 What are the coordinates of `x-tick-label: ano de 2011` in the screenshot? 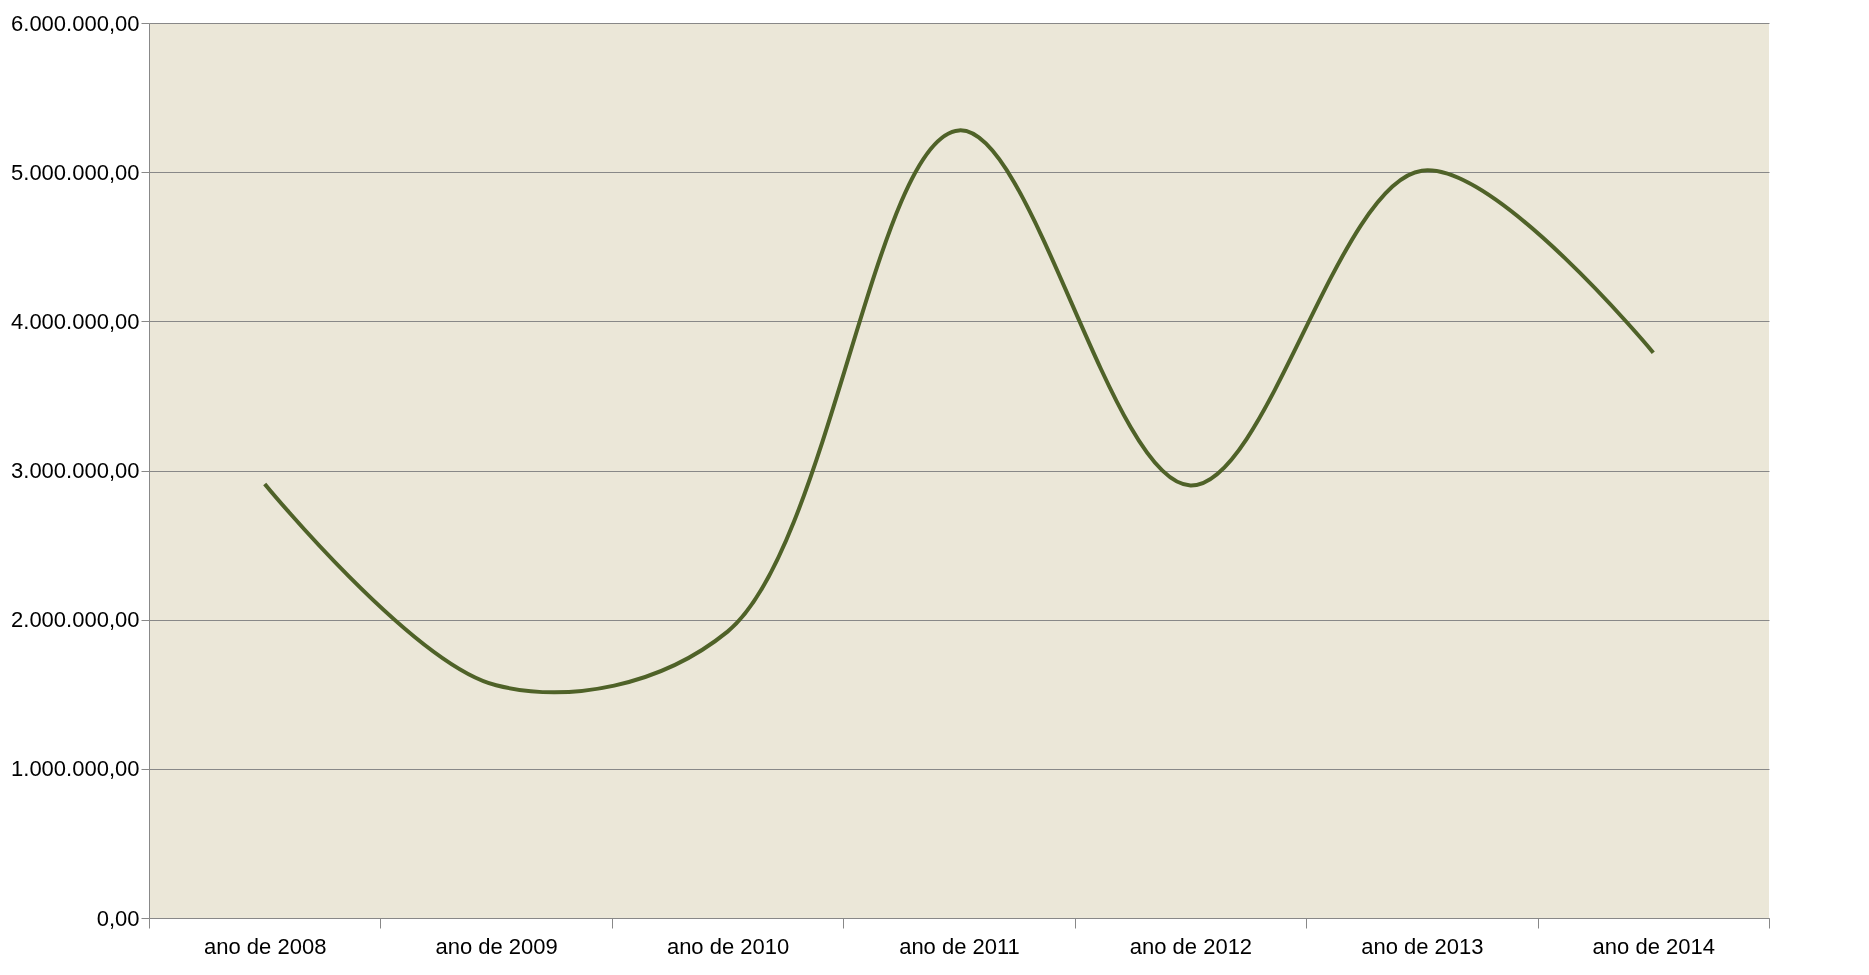 It's located at (959, 946).